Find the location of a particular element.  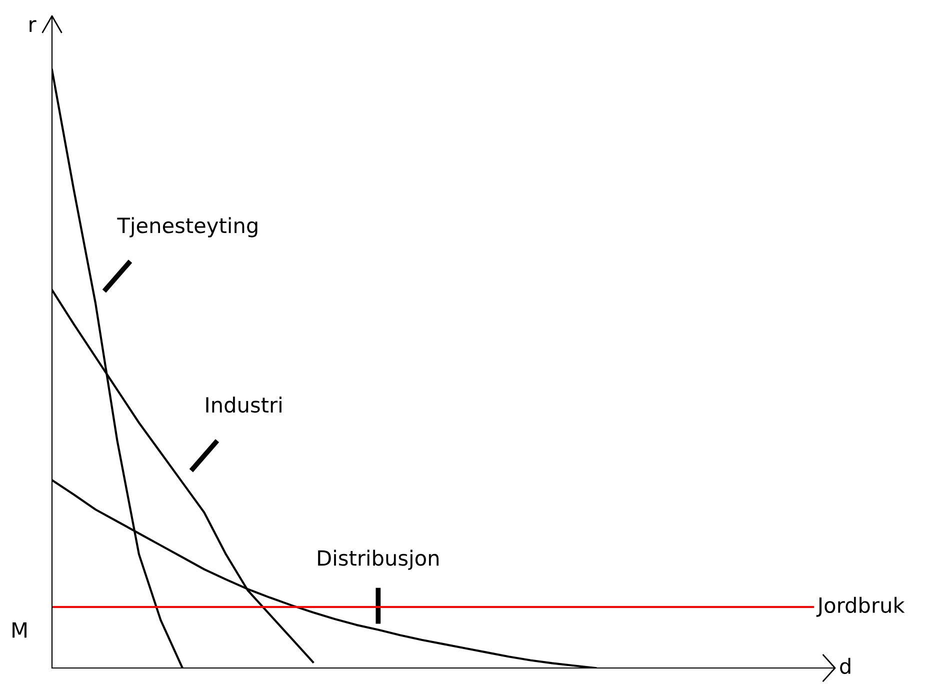

text: M is located at coordinates (19, 630).